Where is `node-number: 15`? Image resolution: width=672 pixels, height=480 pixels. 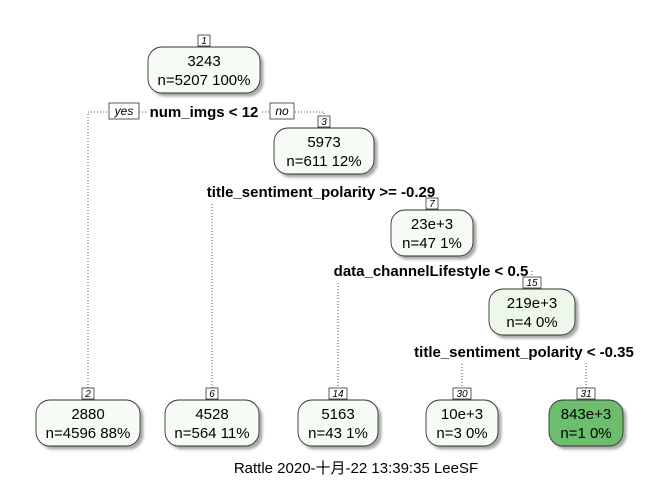 node-number: 15 is located at coordinates (532, 283).